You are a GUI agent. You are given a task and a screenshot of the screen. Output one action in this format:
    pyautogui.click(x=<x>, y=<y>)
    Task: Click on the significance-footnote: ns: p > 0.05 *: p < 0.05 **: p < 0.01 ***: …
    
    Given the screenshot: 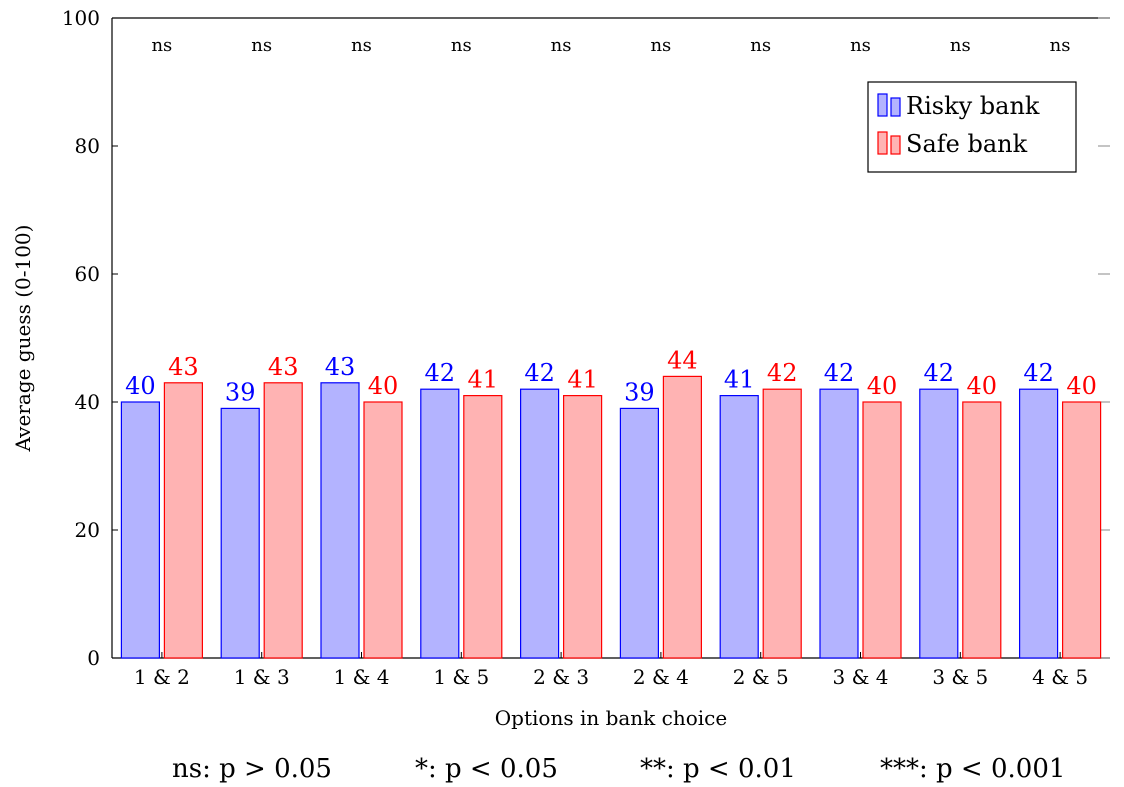 What is the action you would take?
    pyautogui.click(x=618, y=769)
    